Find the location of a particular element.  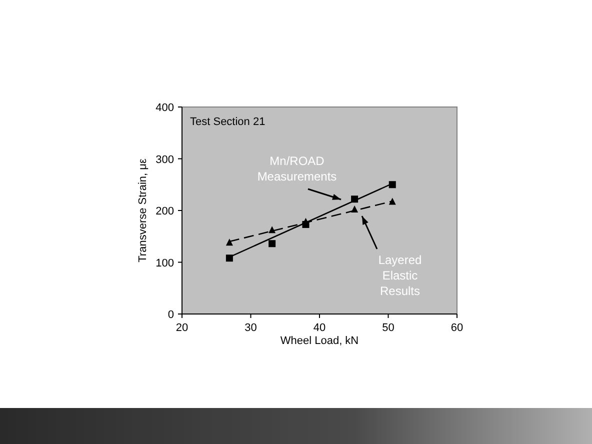

x-tick-label: 30 is located at coordinates (250, 328).